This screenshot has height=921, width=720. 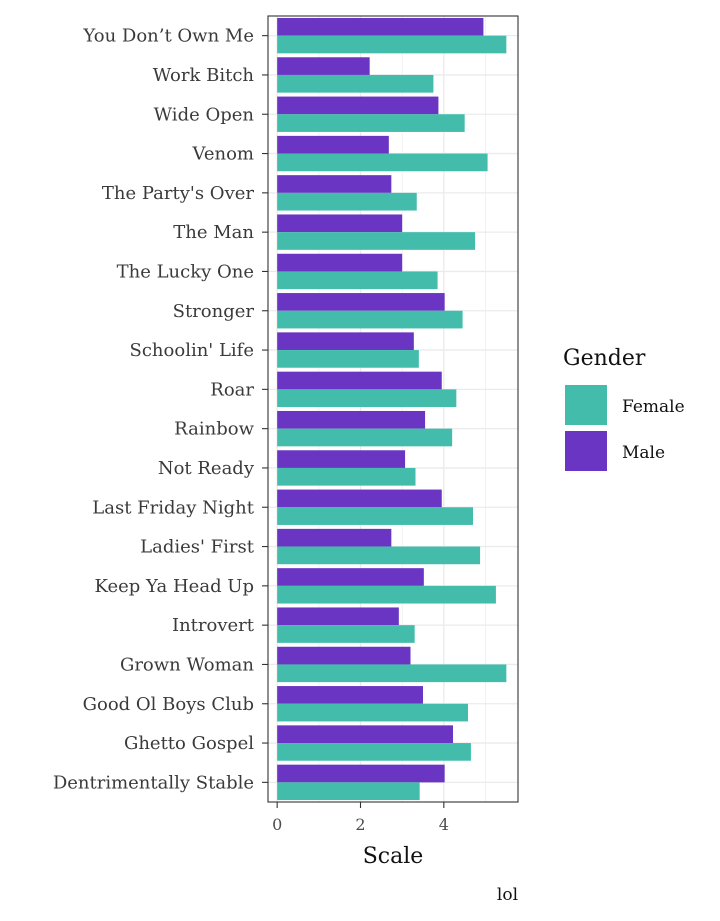 I want to click on y-tick-label: Ghetto Gospel, so click(x=189, y=743).